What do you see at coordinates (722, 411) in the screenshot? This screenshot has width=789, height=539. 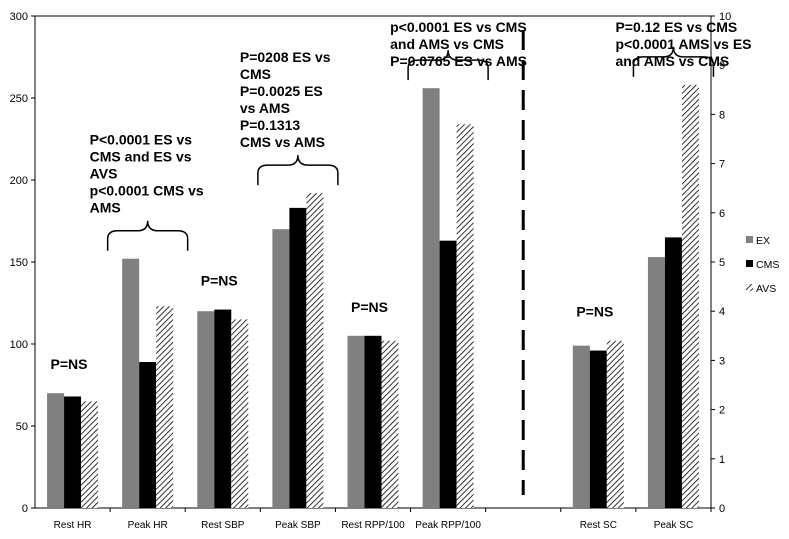 I see `right-tick-label: 2` at bounding box center [722, 411].